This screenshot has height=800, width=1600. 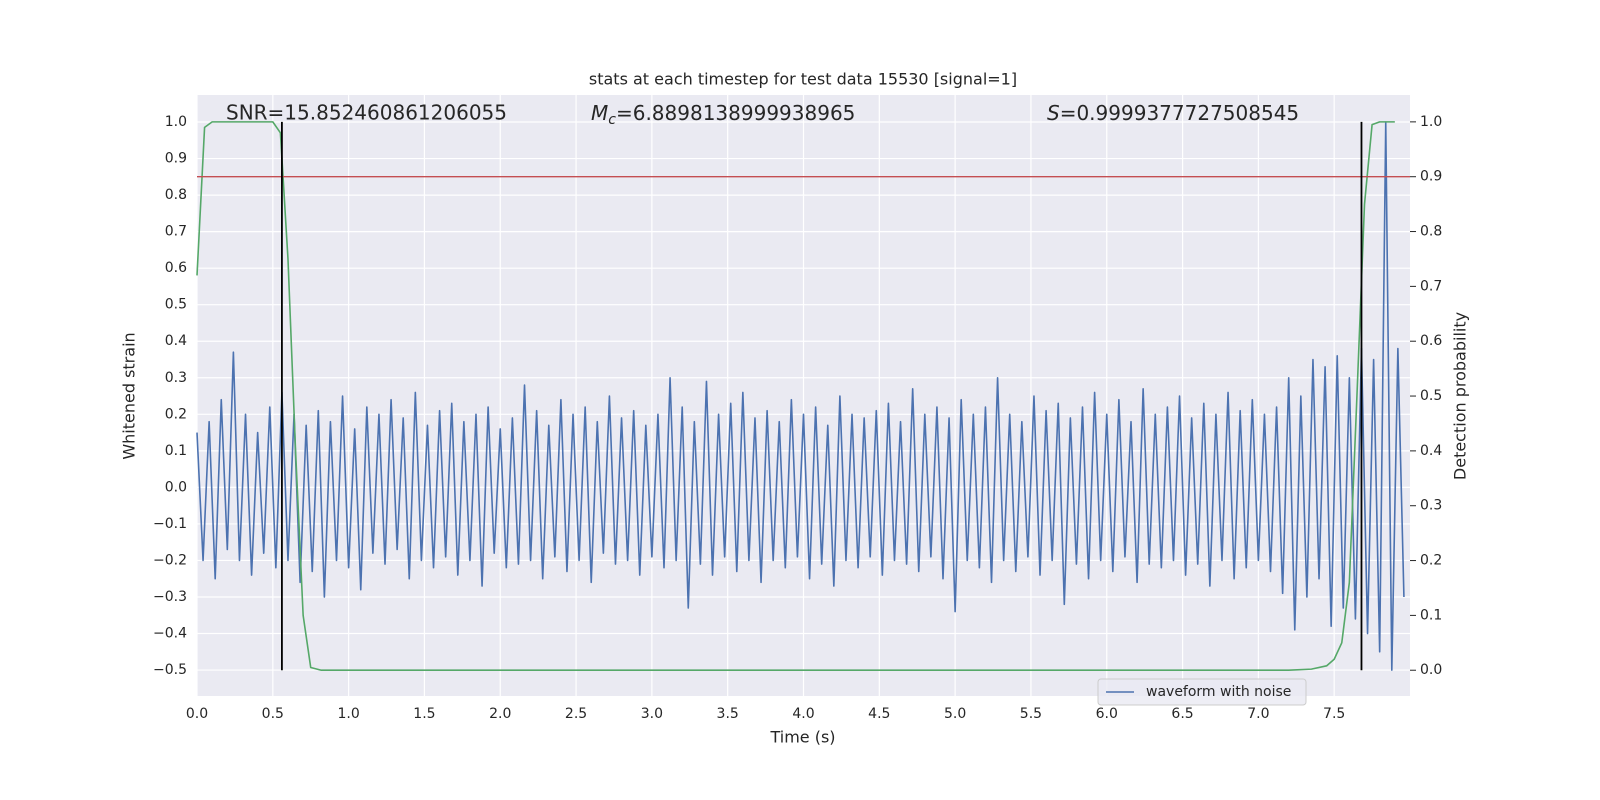 What do you see at coordinates (1431, 286) in the screenshot?
I see `y2-tick-label: 0.7` at bounding box center [1431, 286].